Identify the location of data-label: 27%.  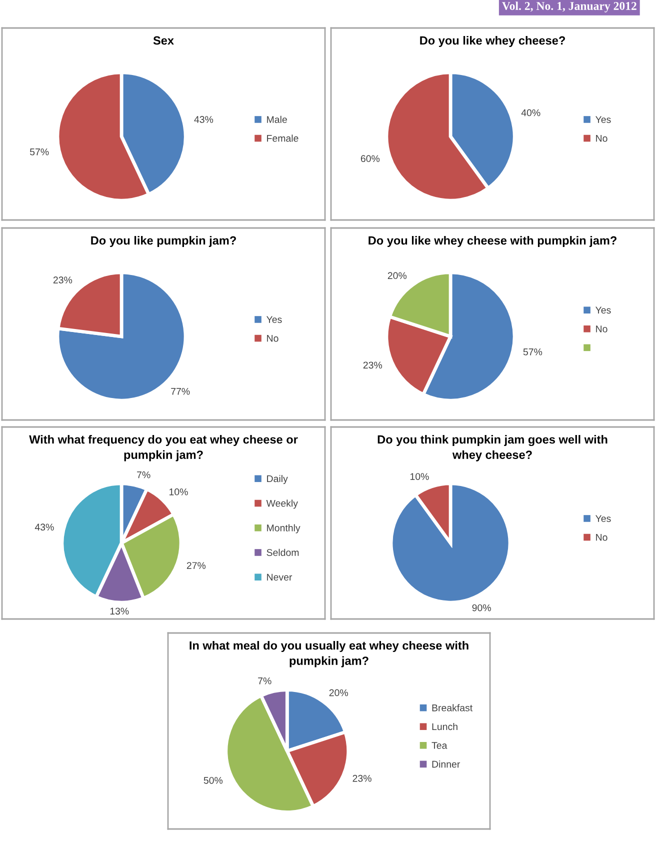
(196, 565).